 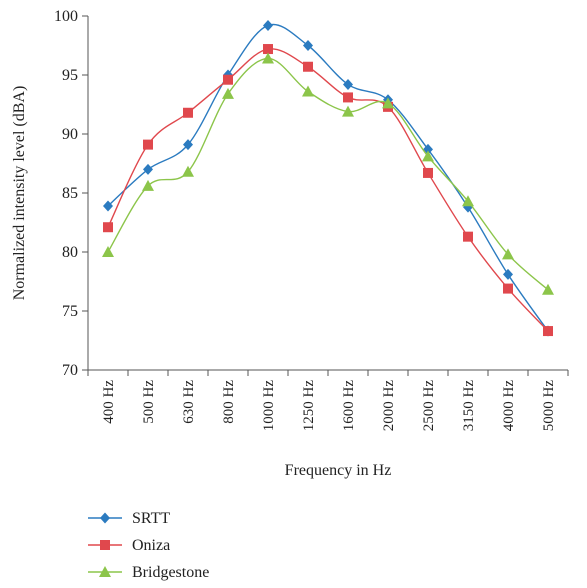 I want to click on x-tick-label: 1000 Hz, so click(x=269, y=406).